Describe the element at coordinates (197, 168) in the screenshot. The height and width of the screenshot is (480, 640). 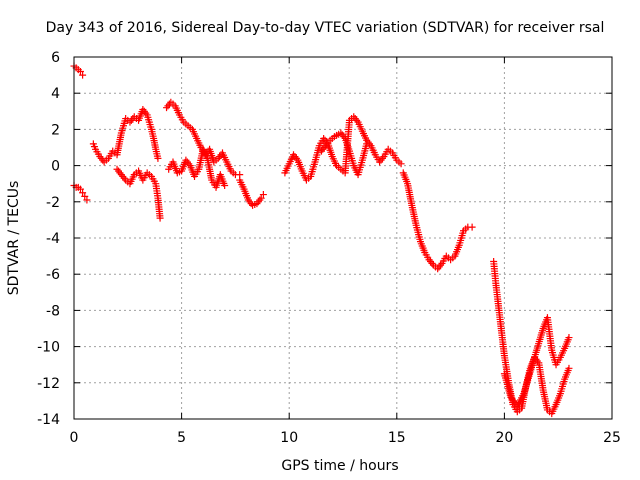
I see `series-midday-b` at that location.